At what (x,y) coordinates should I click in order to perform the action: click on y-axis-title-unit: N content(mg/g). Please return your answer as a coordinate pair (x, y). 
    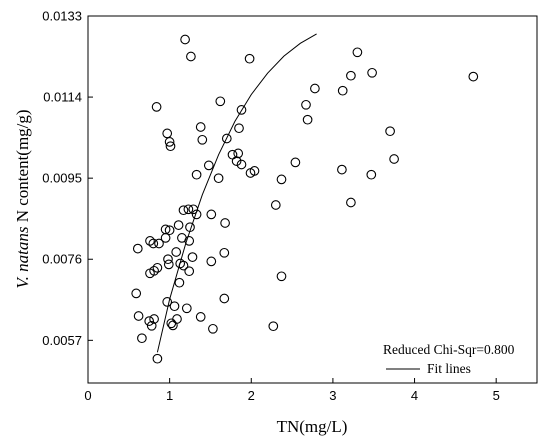
    Looking at the image, I should click on (22, 167).